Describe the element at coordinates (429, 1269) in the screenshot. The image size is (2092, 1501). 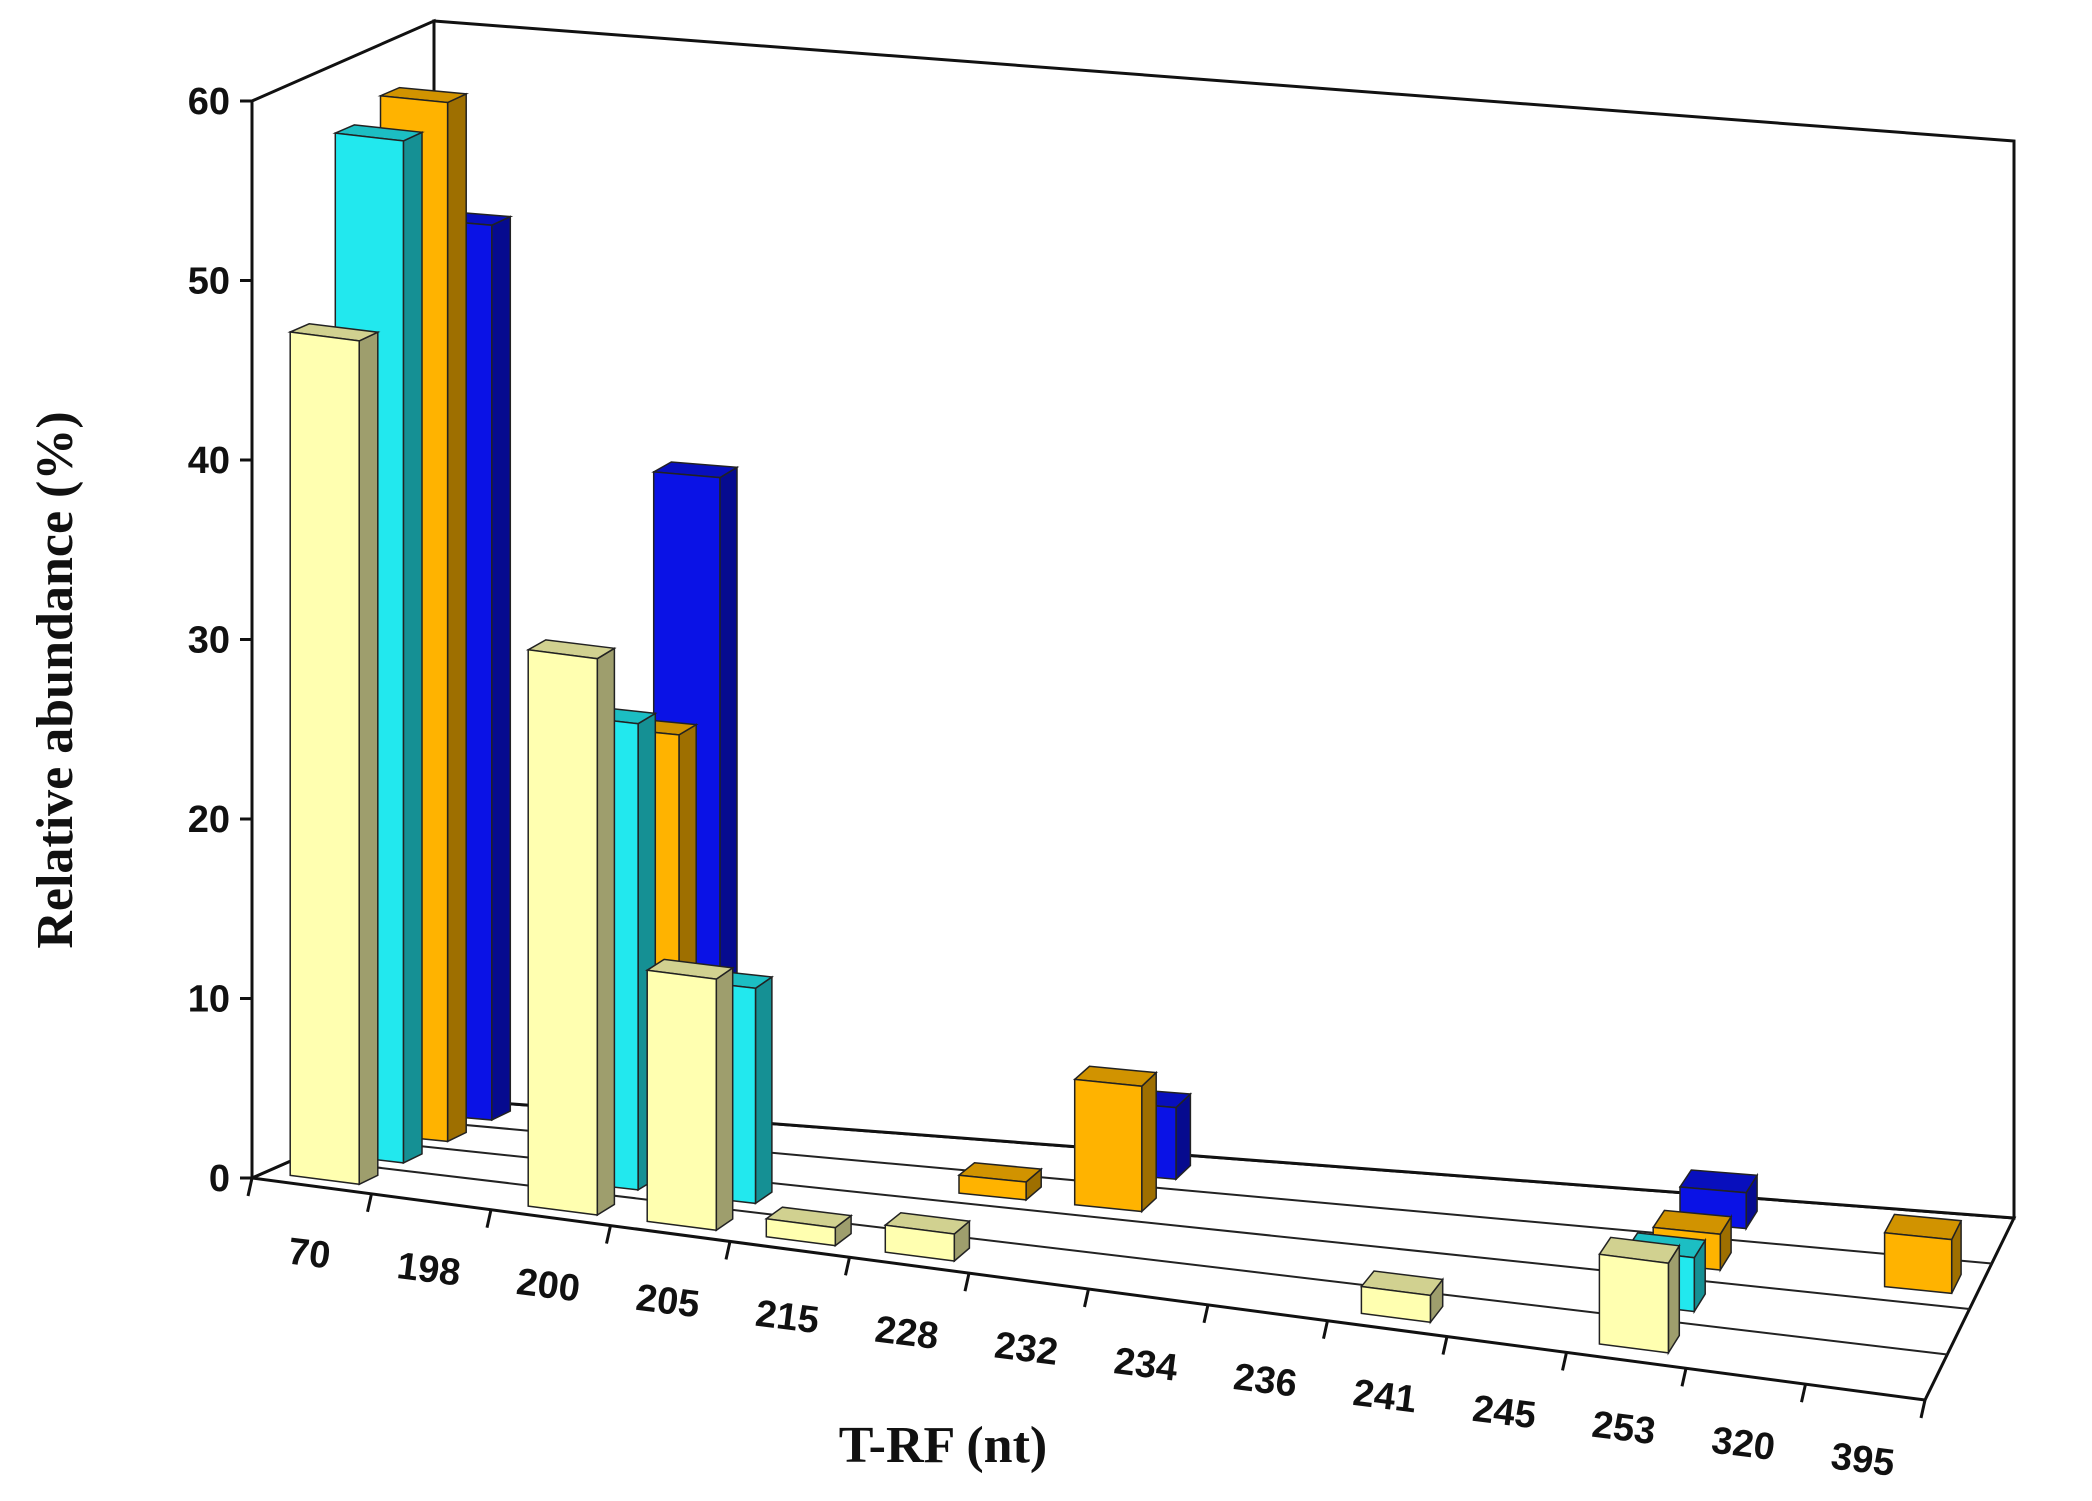
I see `x-tick-label: 198` at that location.